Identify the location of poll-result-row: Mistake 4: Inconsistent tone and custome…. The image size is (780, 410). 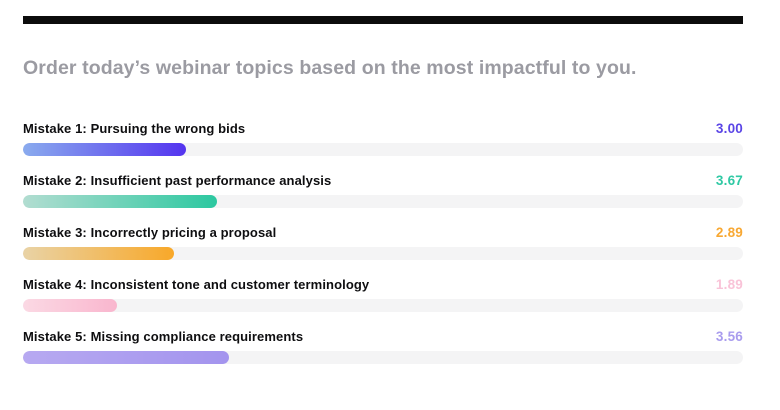
(383, 294).